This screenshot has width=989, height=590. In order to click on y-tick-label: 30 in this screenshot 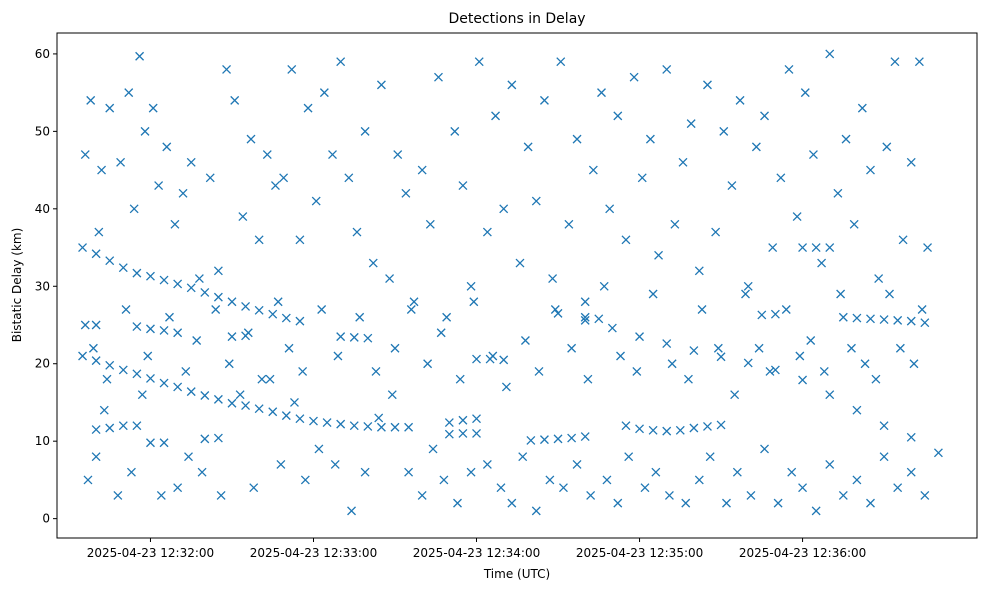, I will do `click(42, 286)`.